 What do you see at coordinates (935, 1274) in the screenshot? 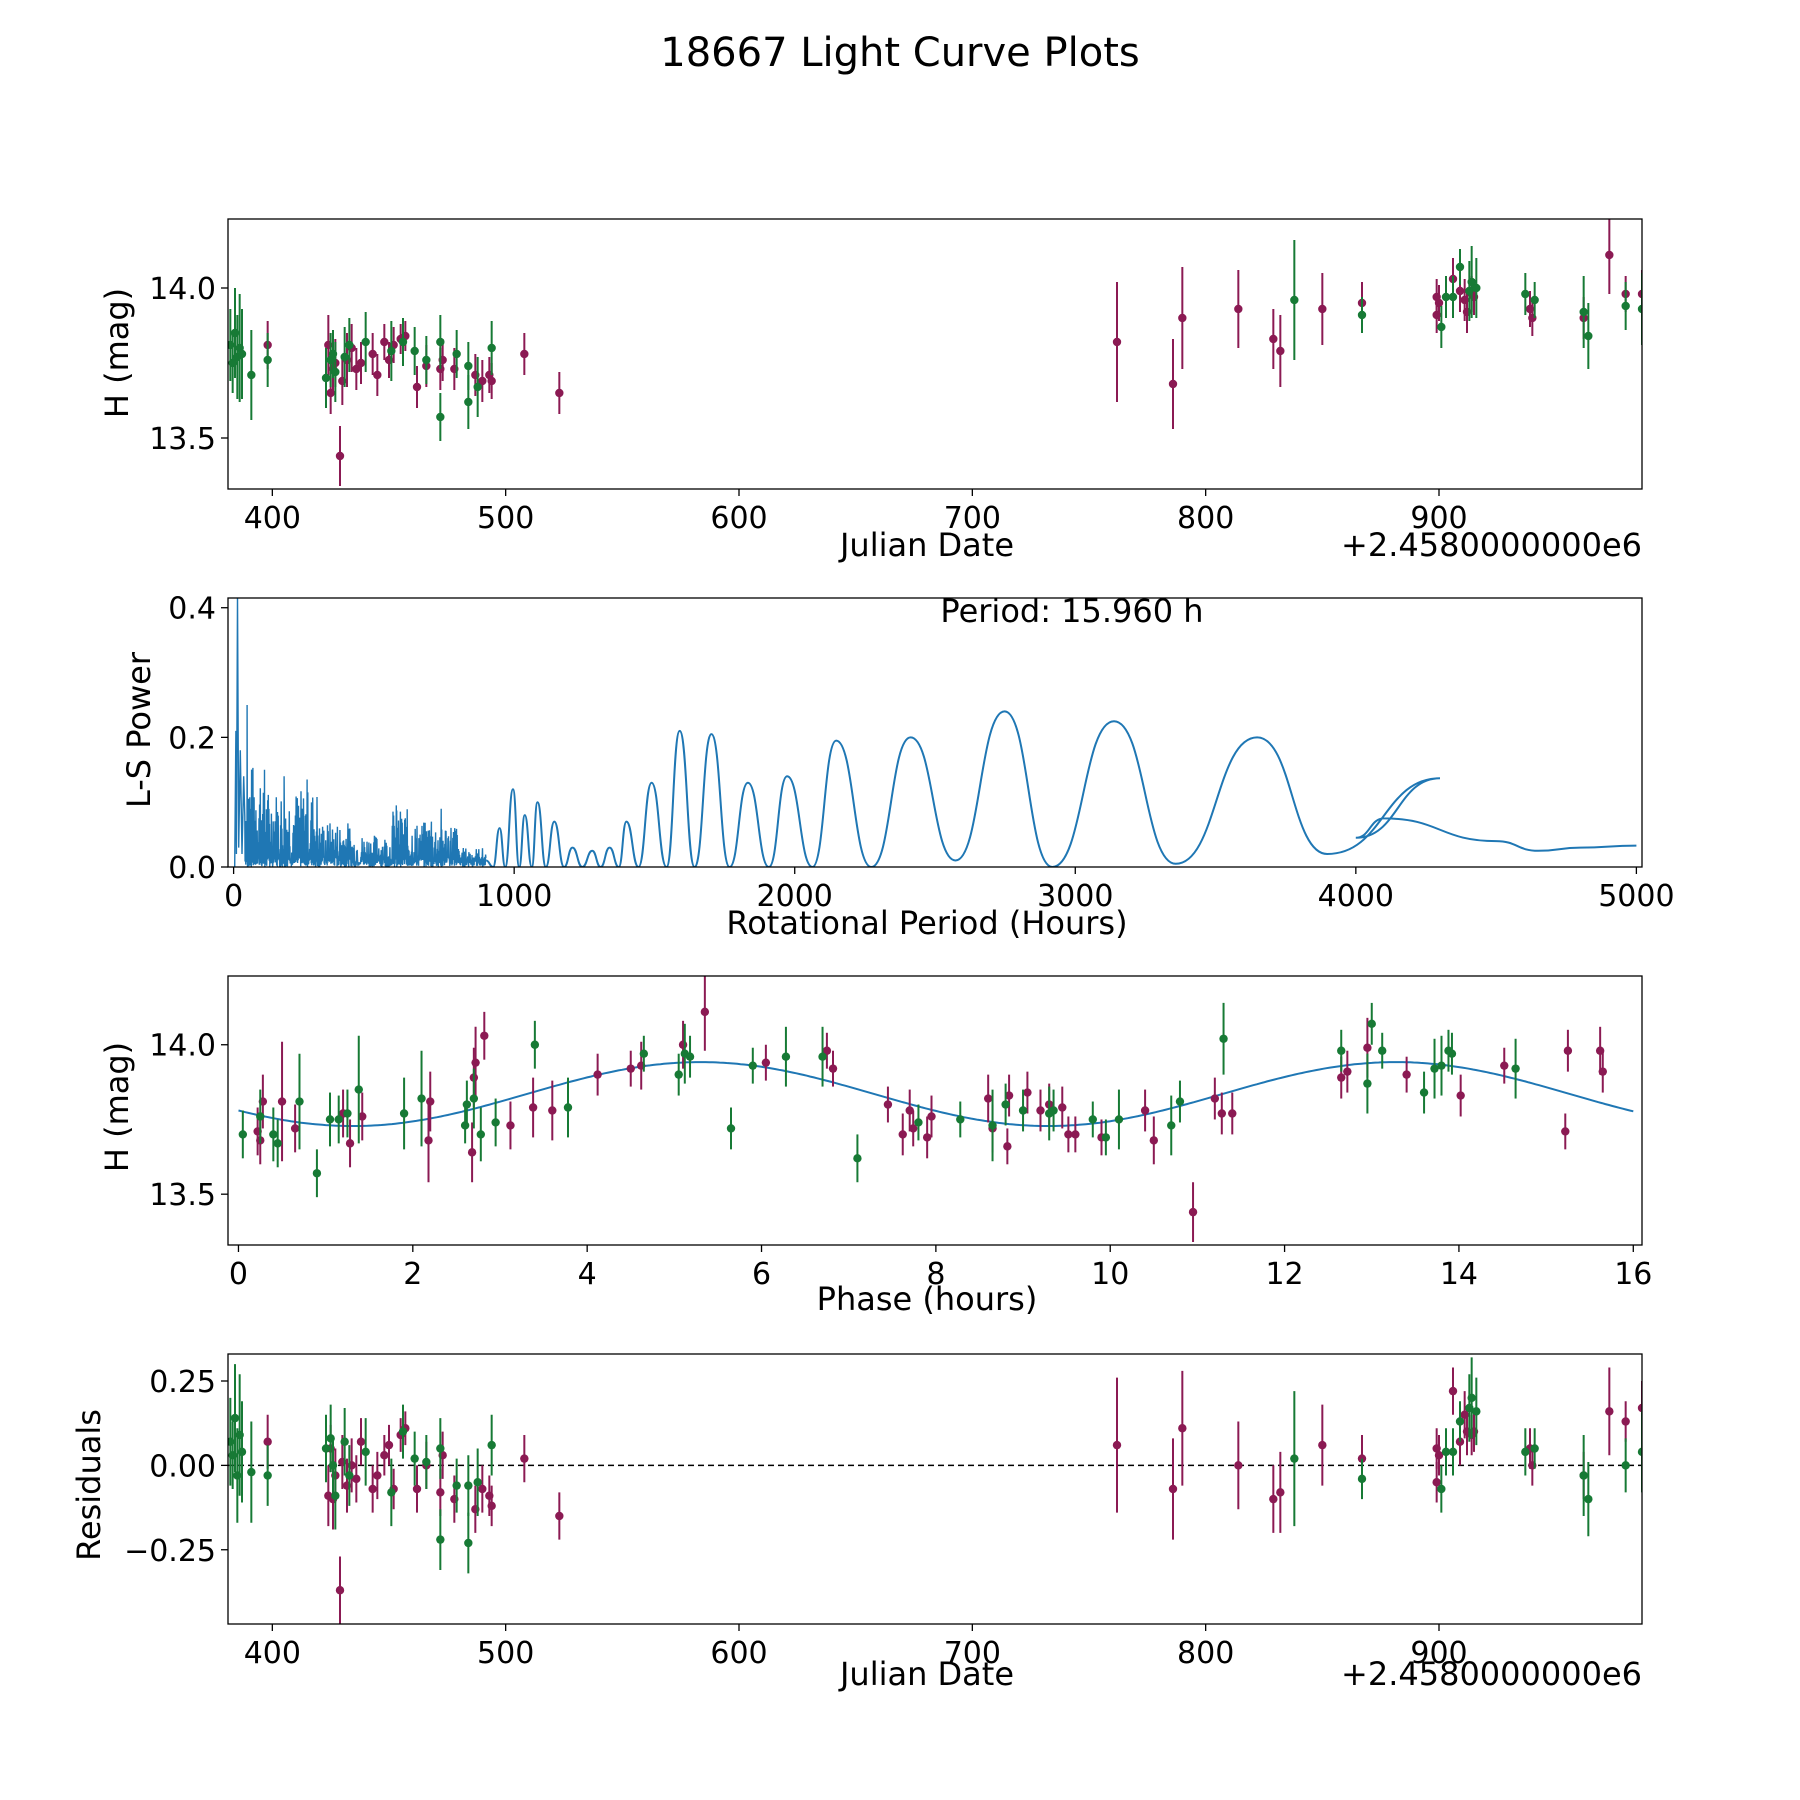
I see `phase-xtick-label: 8` at bounding box center [935, 1274].